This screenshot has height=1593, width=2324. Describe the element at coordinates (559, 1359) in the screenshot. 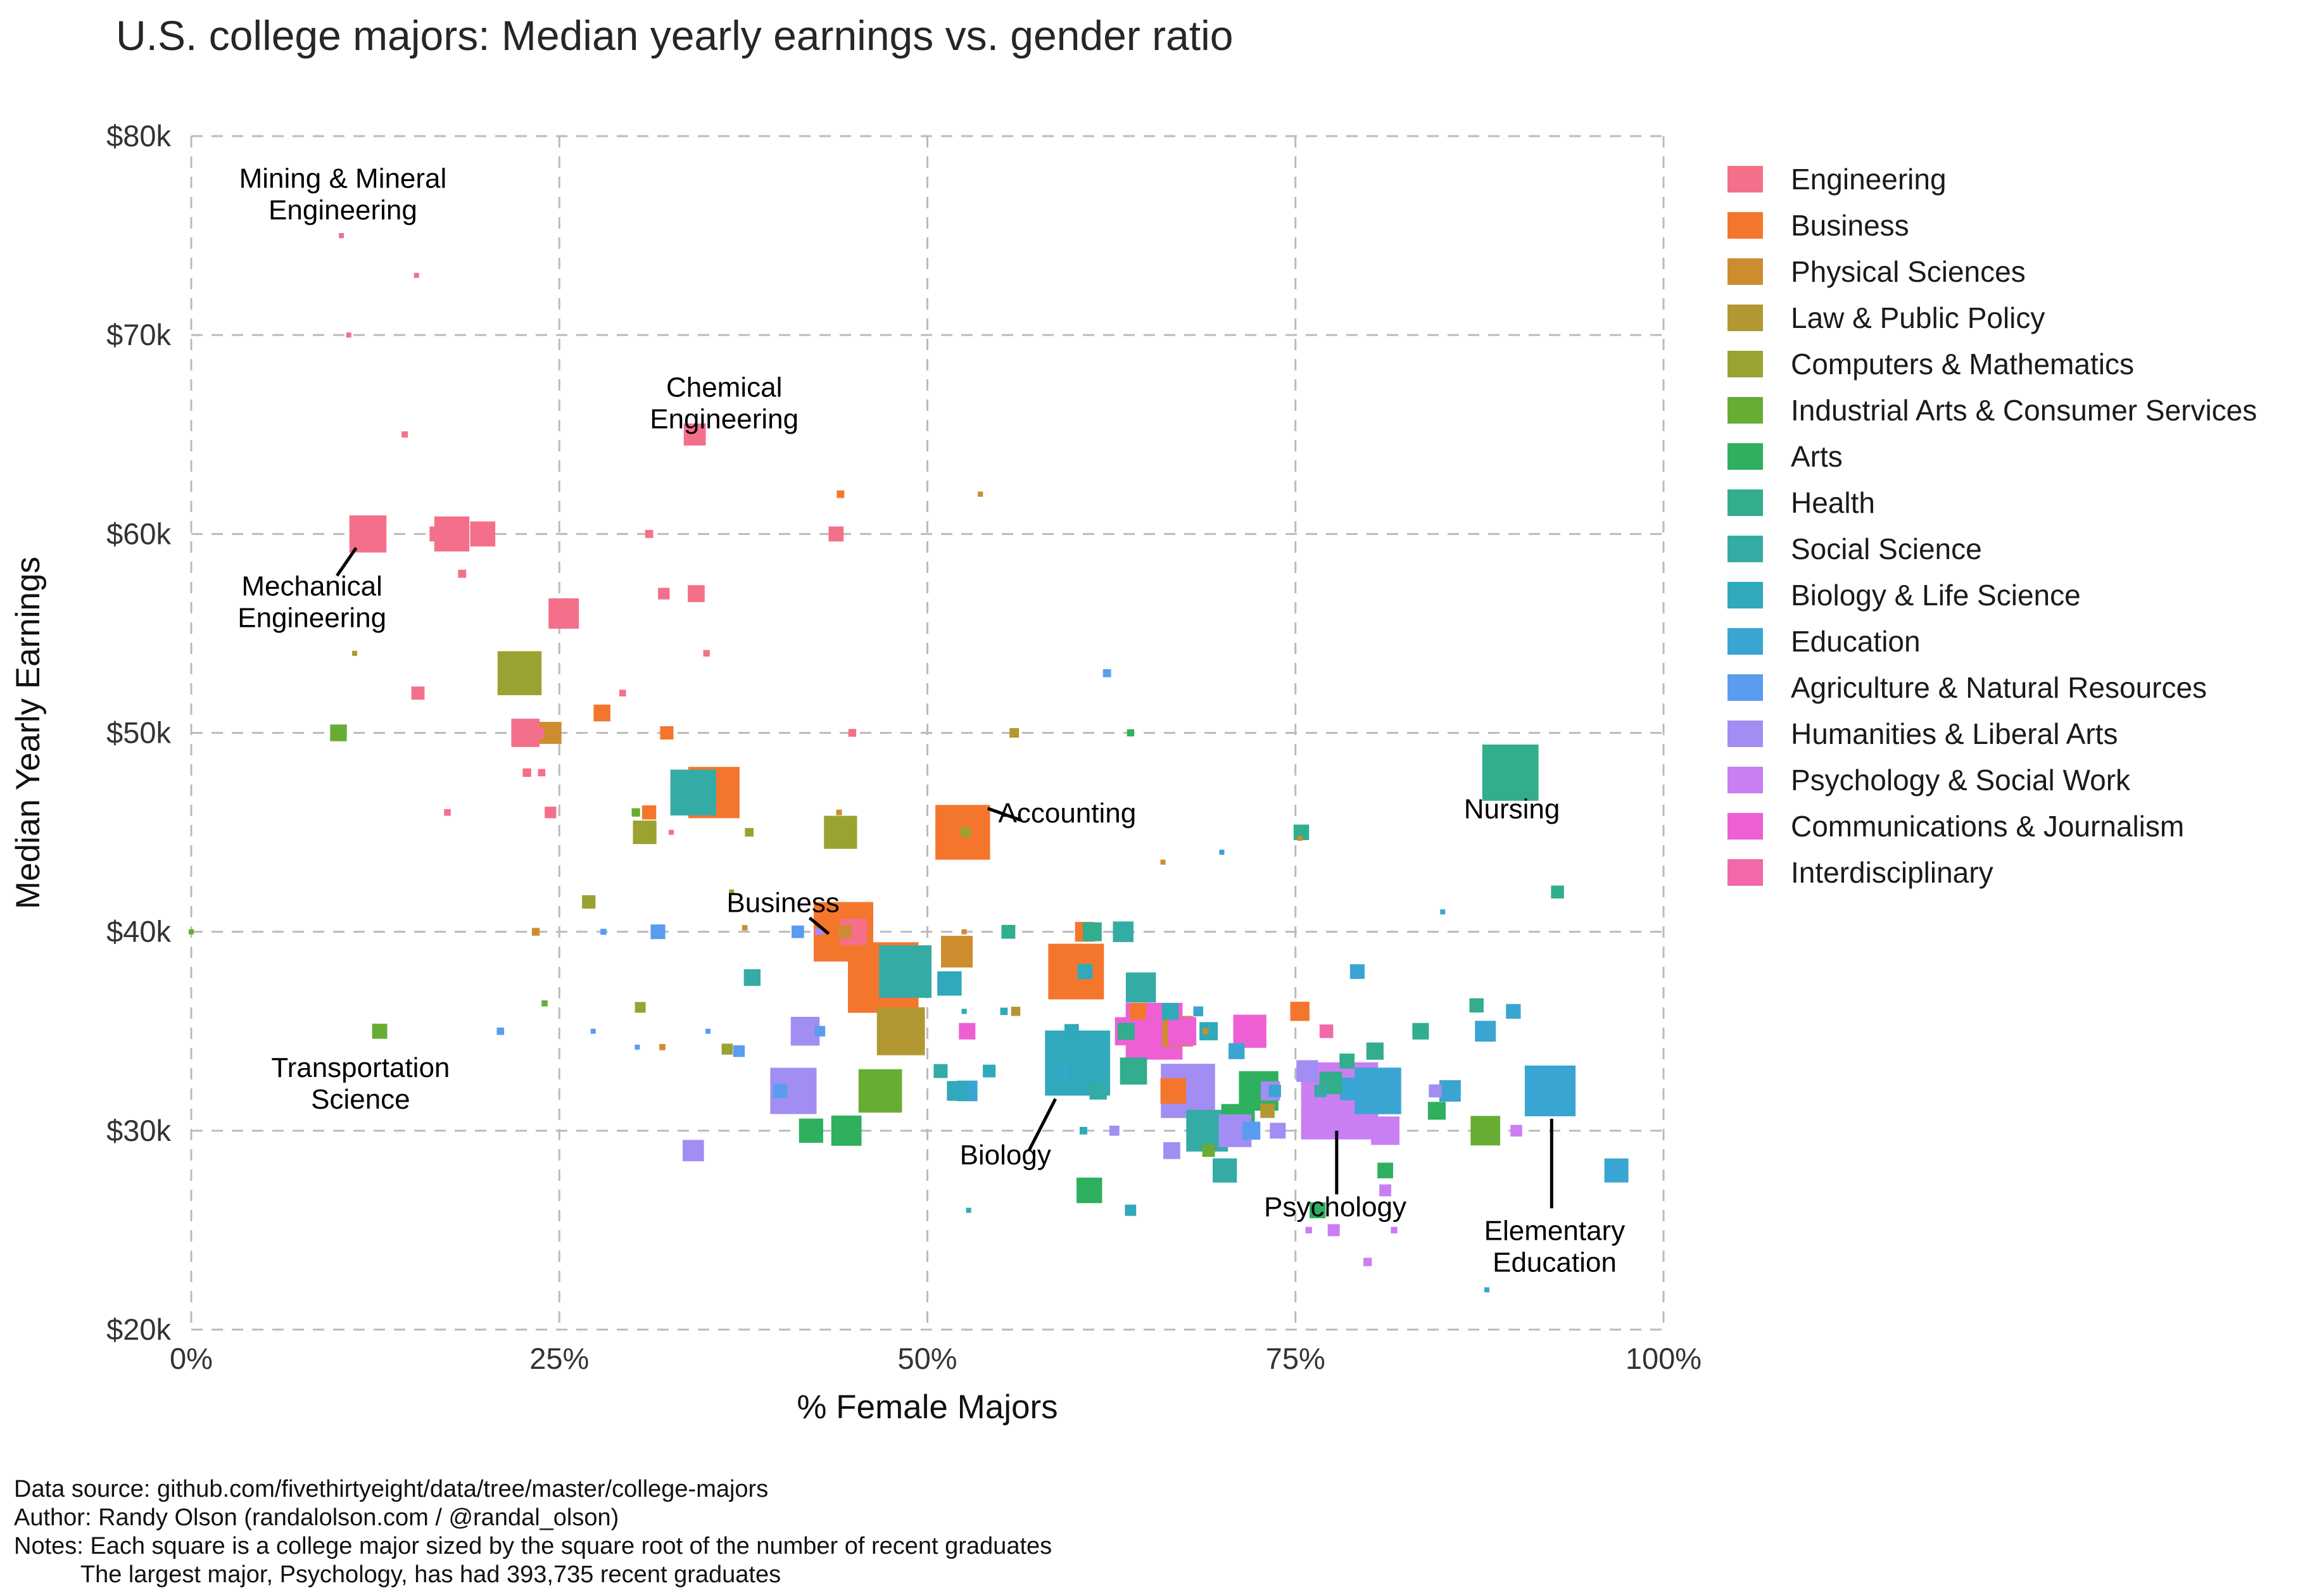

I see `x-tick-label: 25%` at that location.